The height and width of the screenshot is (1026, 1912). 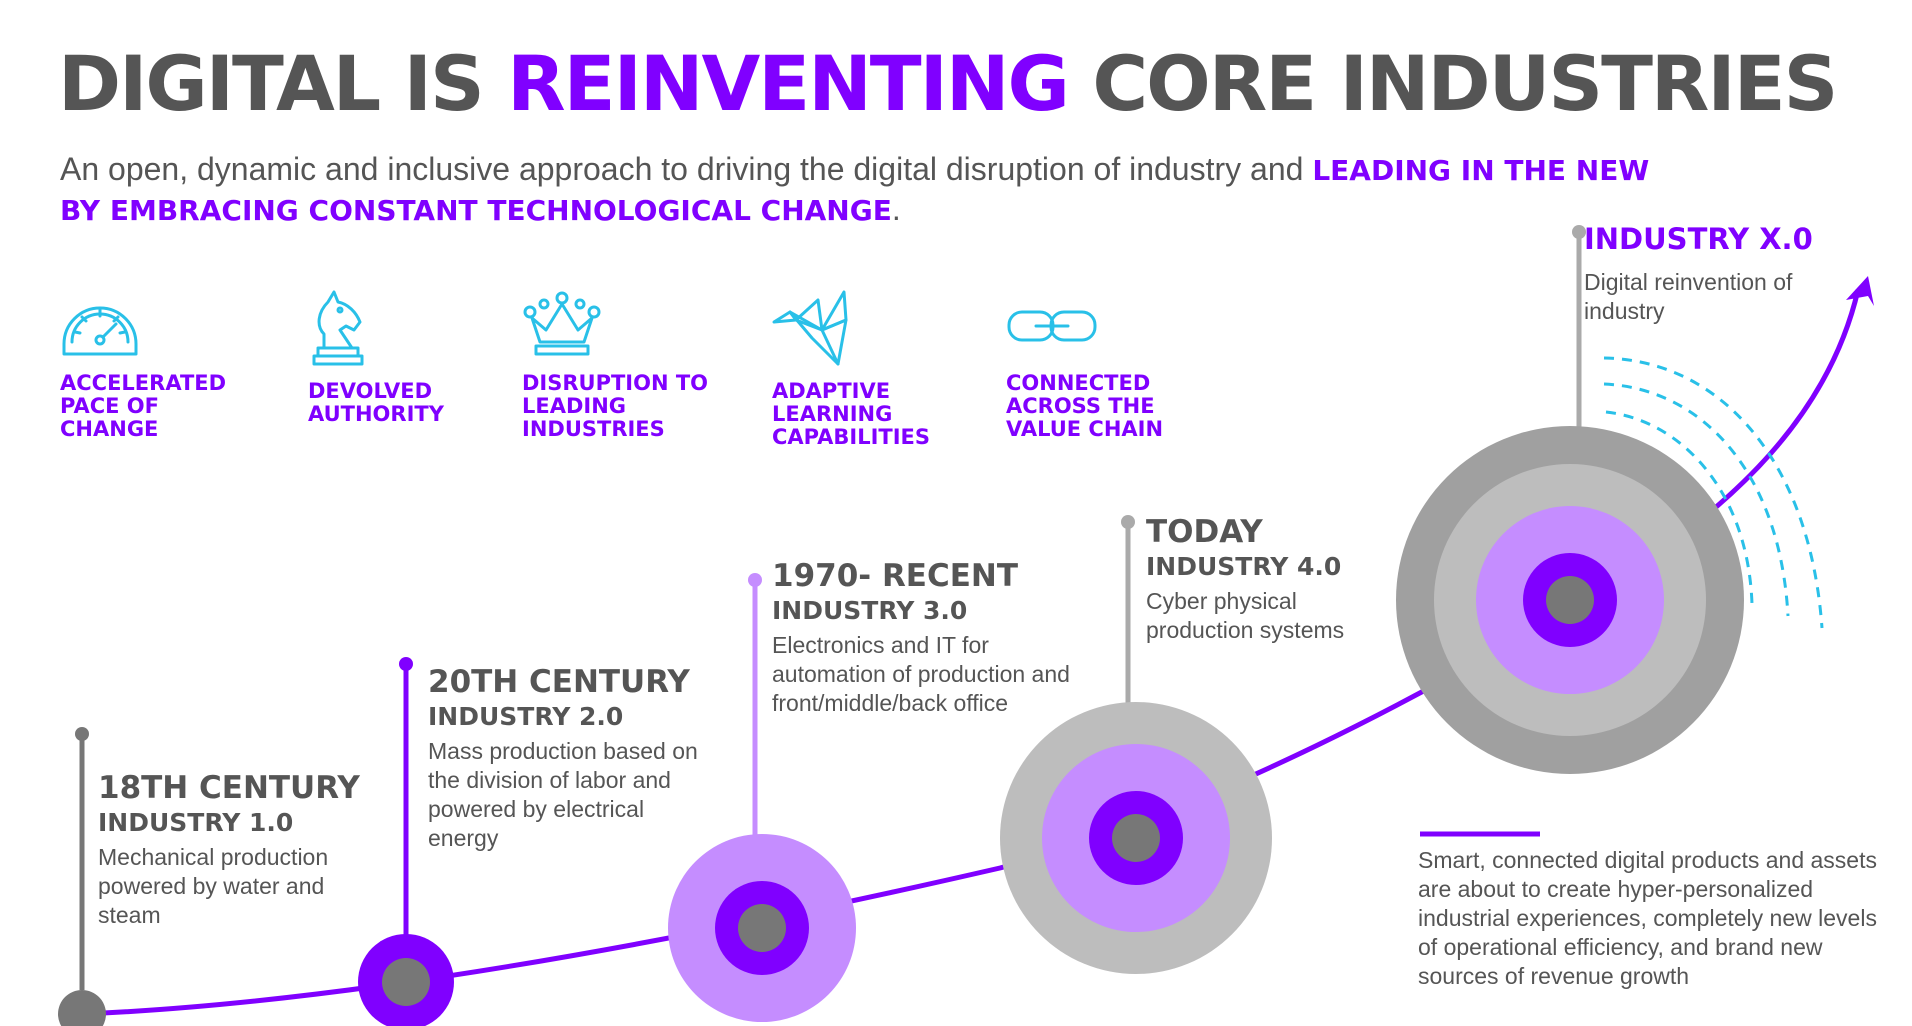 What do you see at coordinates (100, 331) in the screenshot?
I see `speedometer-icon` at bounding box center [100, 331].